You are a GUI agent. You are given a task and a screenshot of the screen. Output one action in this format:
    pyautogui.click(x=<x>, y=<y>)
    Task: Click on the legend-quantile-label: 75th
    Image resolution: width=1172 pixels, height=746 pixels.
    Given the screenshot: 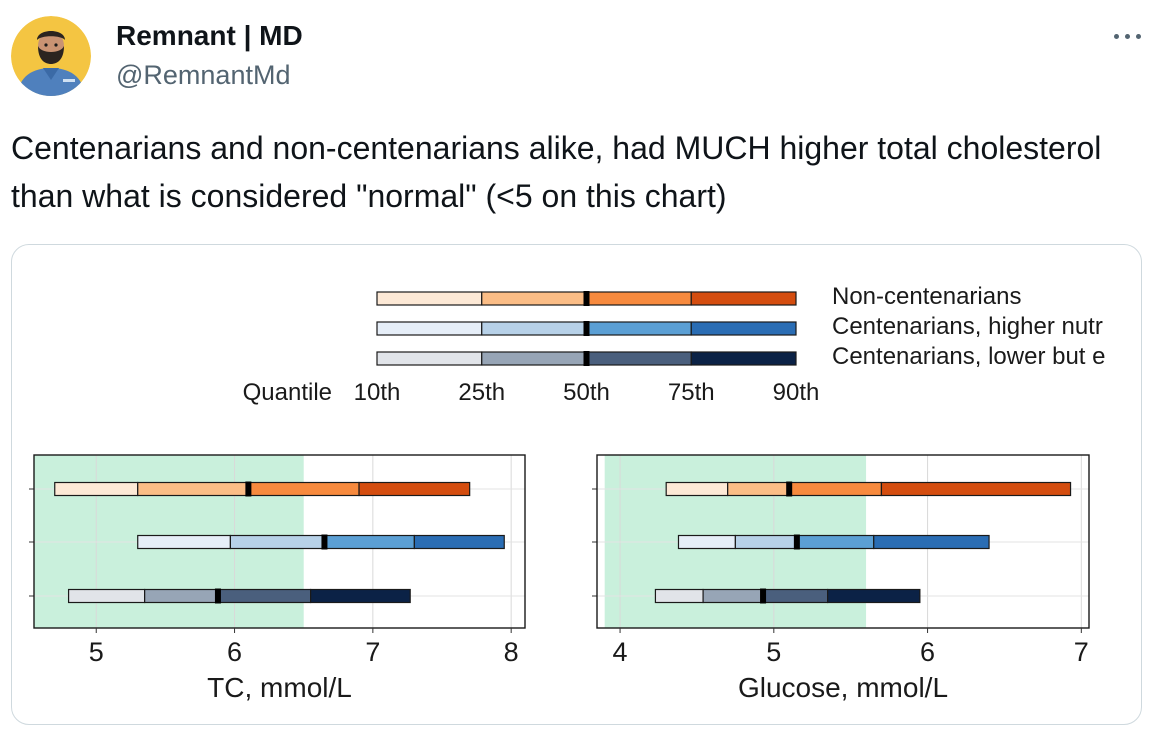 What is the action you would take?
    pyautogui.click(x=691, y=392)
    